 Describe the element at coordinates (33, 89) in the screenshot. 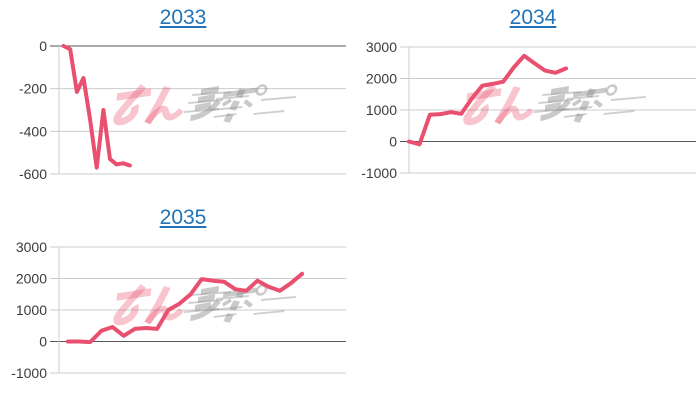

I see `y-axis-tick-label: -200` at that location.